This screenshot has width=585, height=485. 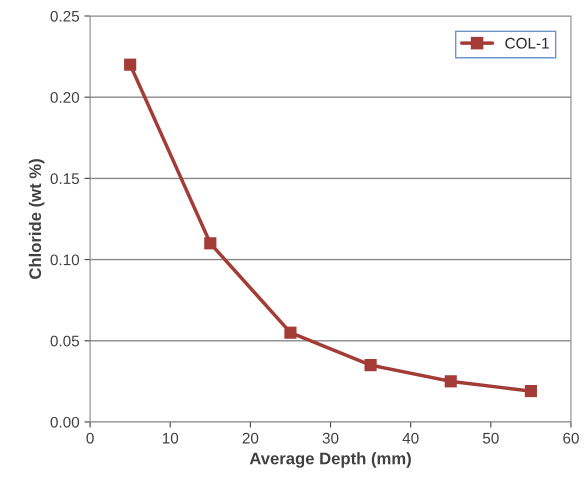 I want to click on x-tick-label: 50, so click(x=490, y=438).